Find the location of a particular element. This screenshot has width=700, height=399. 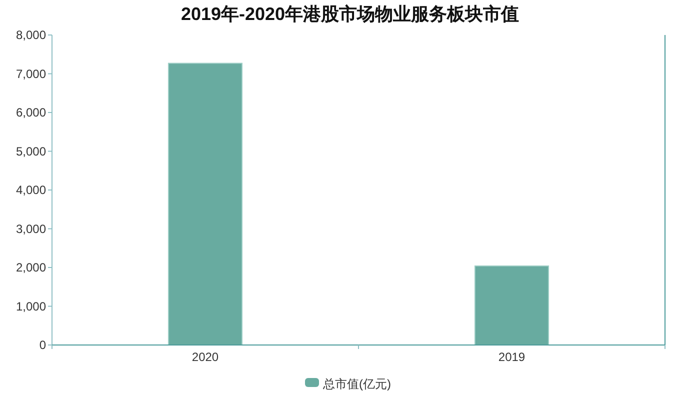

y-tick-label: 1,000 is located at coordinates (31, 306).